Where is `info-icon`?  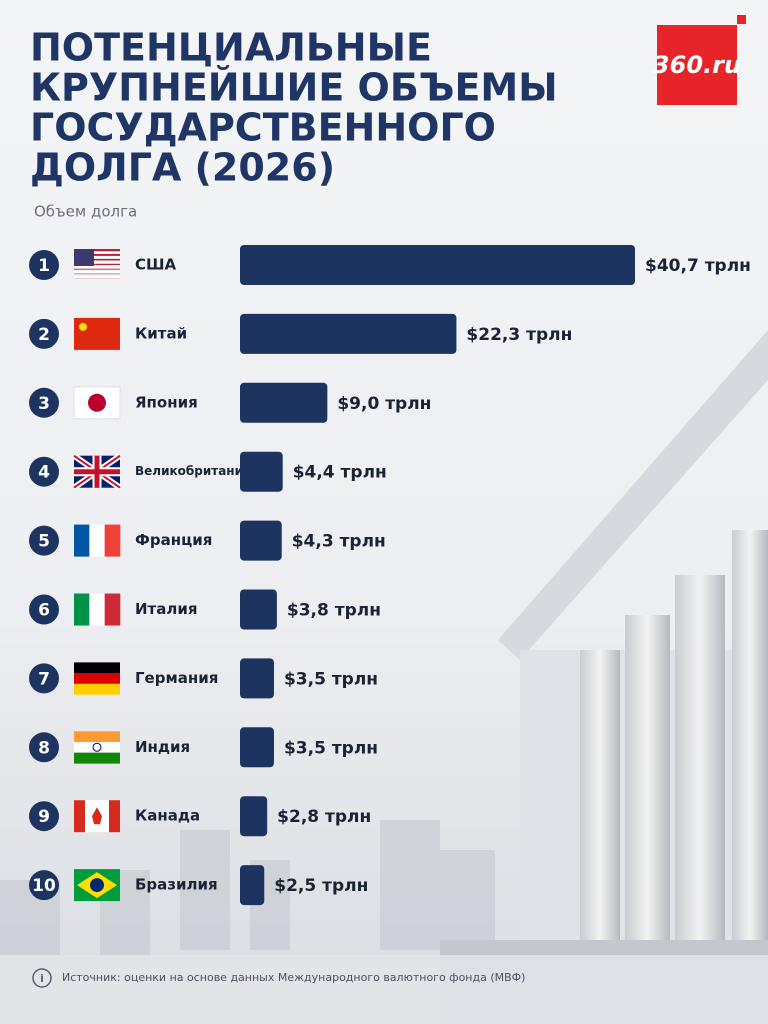
info-icon is located at coordinates (42, 978).